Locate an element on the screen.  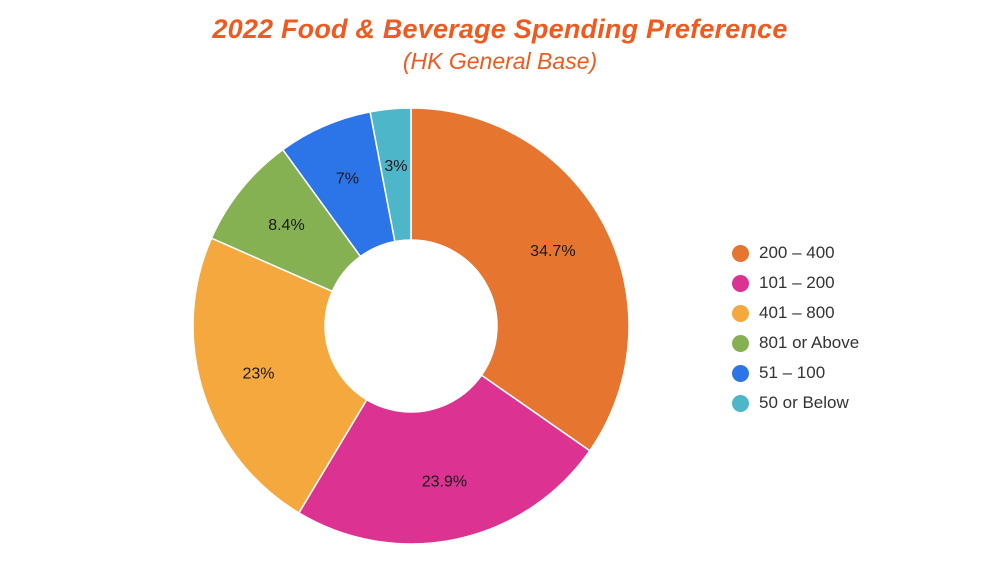
legend-label: 401 – 800 is located at coordinates (797, 312).